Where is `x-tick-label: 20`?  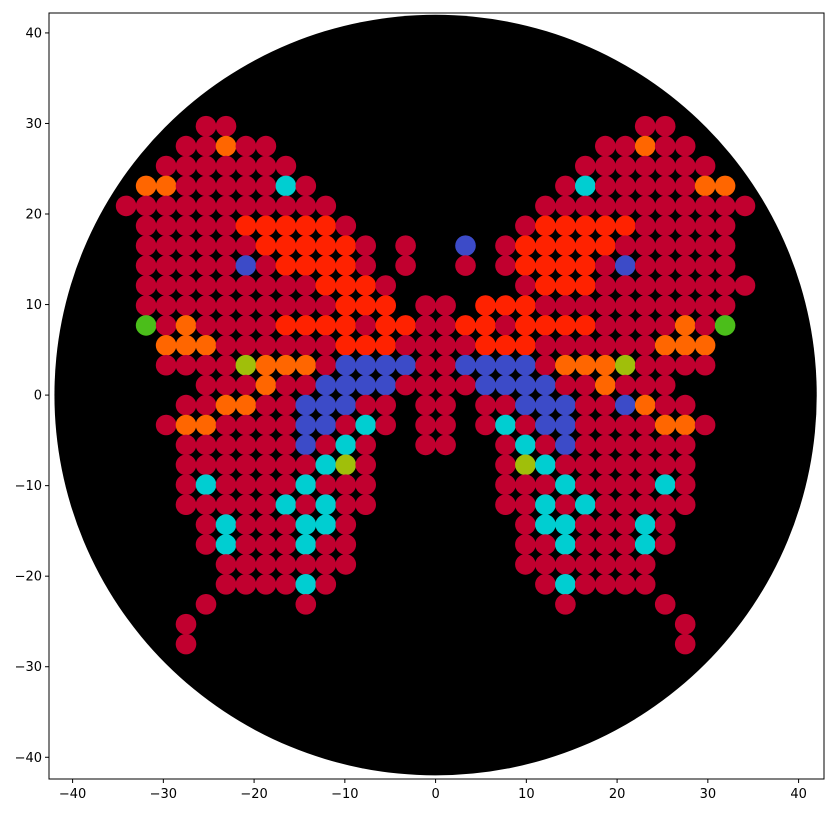
x-tick-label: 20 is located at coordinates (617, 794).